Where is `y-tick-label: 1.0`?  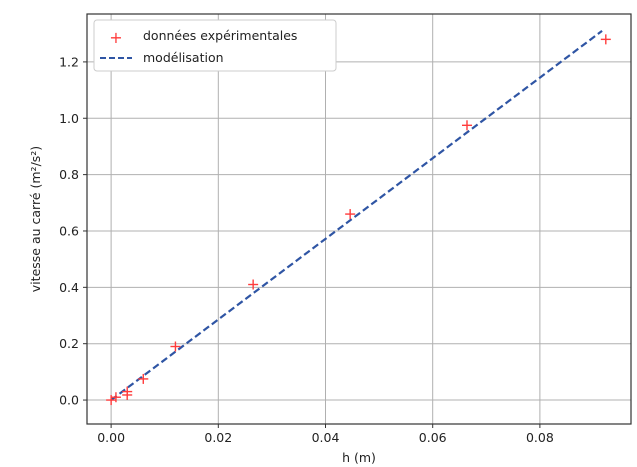 y-tick-label: 1.0 is located at coordinates (69, 118).